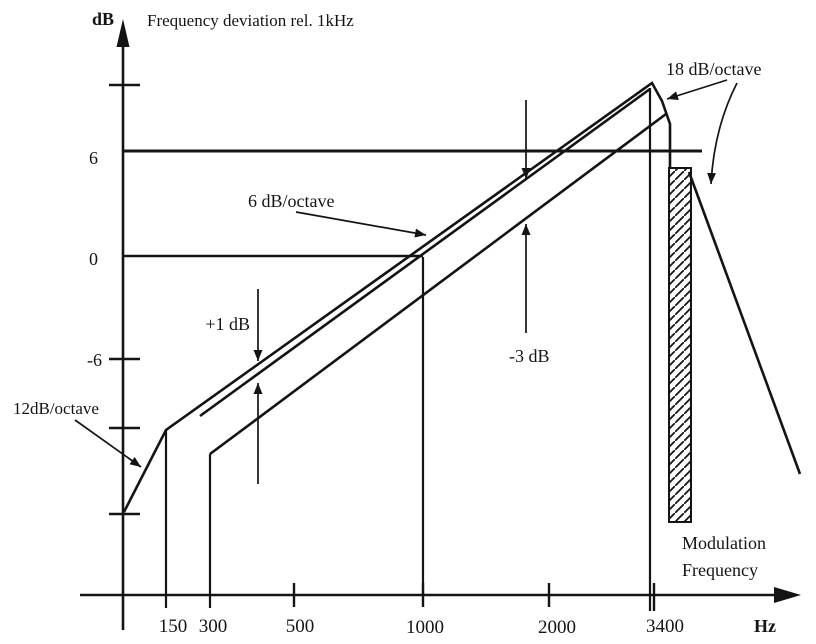  Describe the element at coordinates (173, 626) in the screenshot. I see `x-tick-label-150: 150` at that location.